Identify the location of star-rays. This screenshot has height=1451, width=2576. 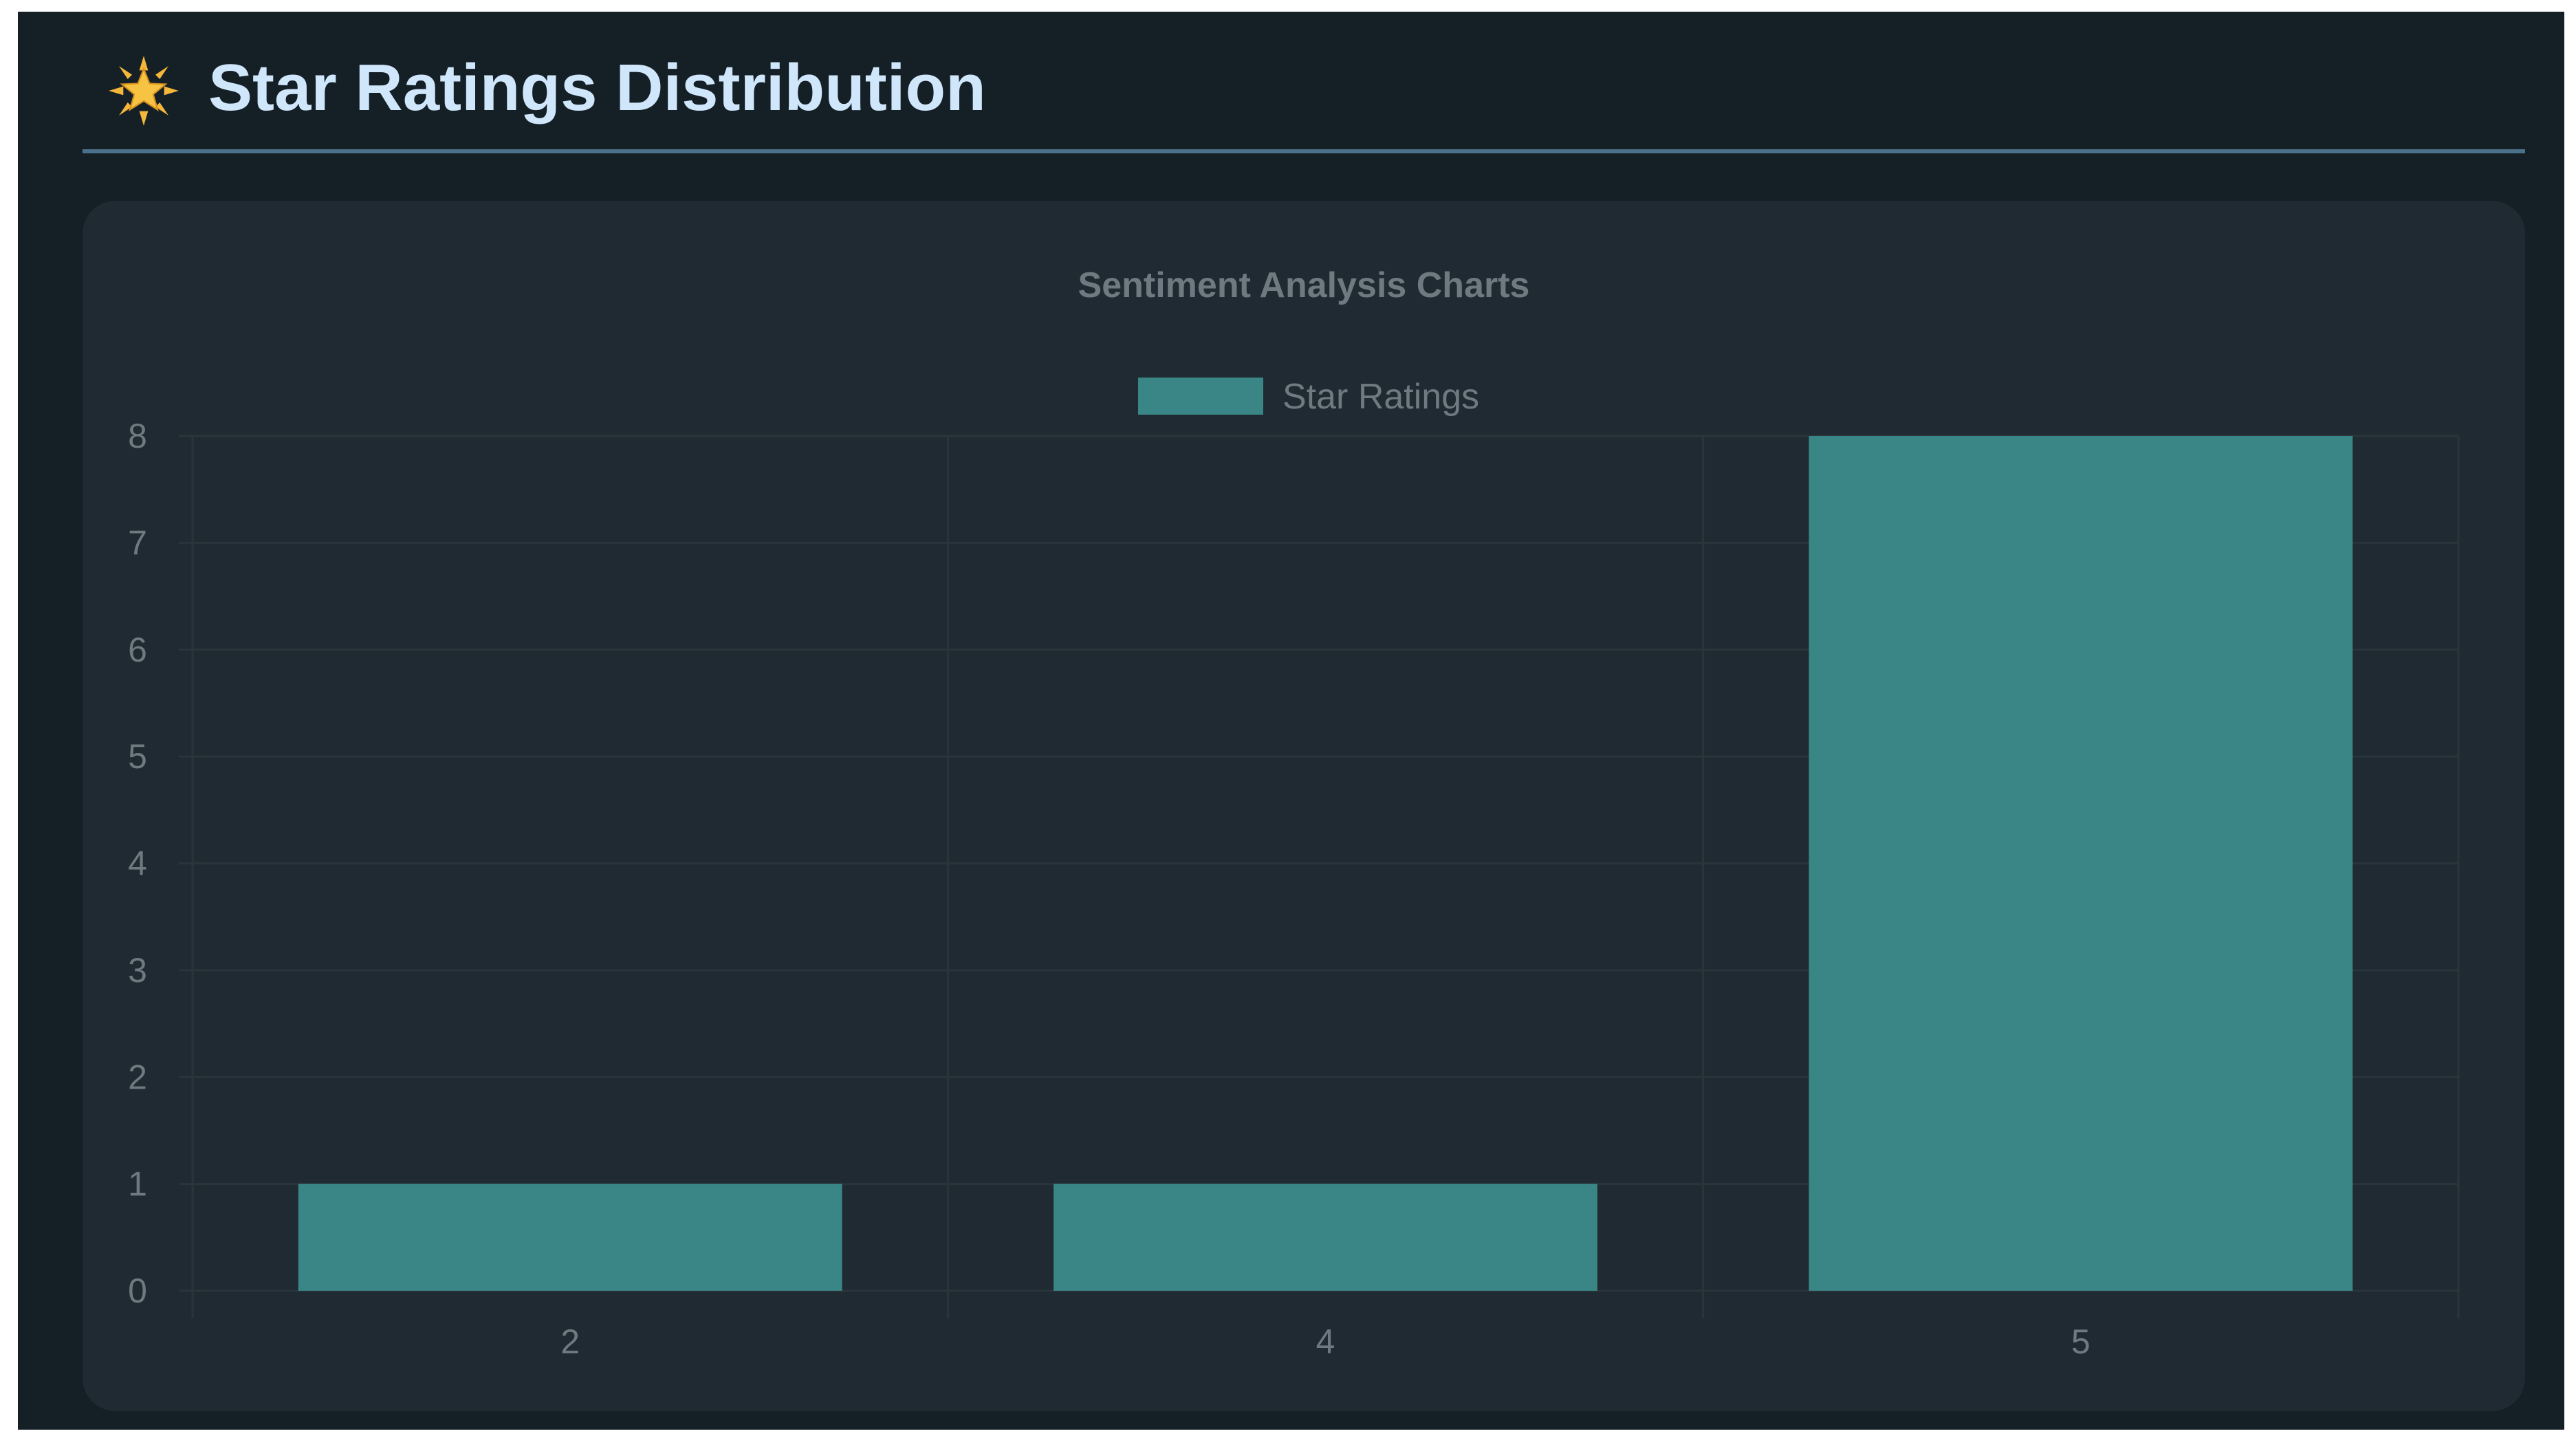
(144, 91).